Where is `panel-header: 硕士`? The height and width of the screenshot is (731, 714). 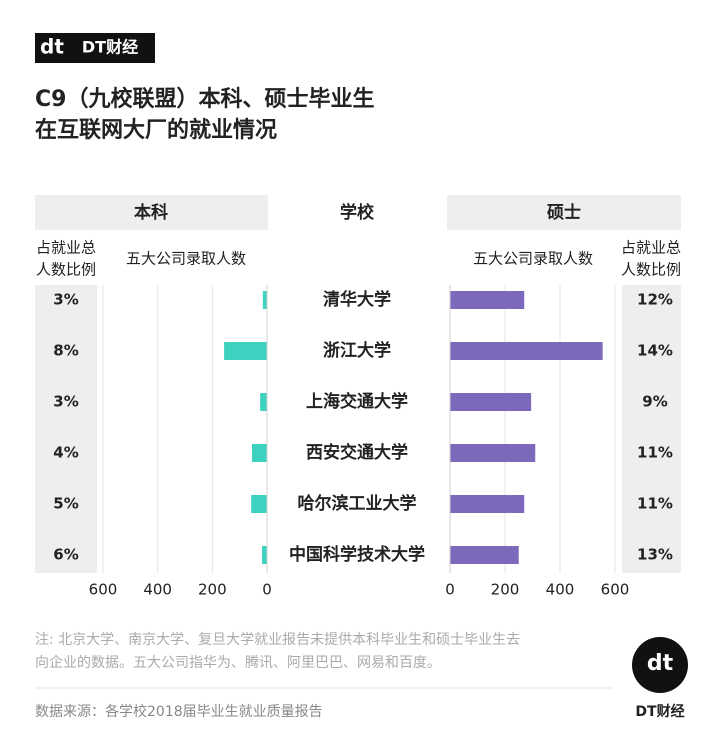 panel-header: 硕士 is located at coordinates (564, 212).